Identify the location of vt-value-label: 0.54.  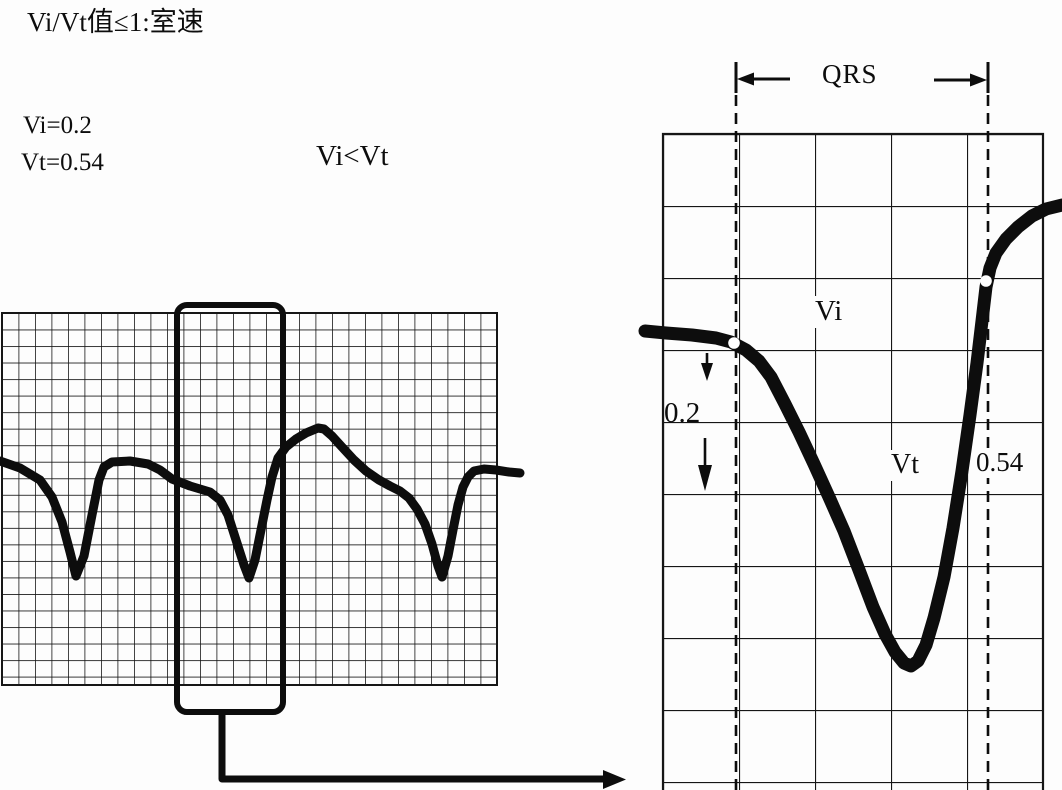
(1000, 462).